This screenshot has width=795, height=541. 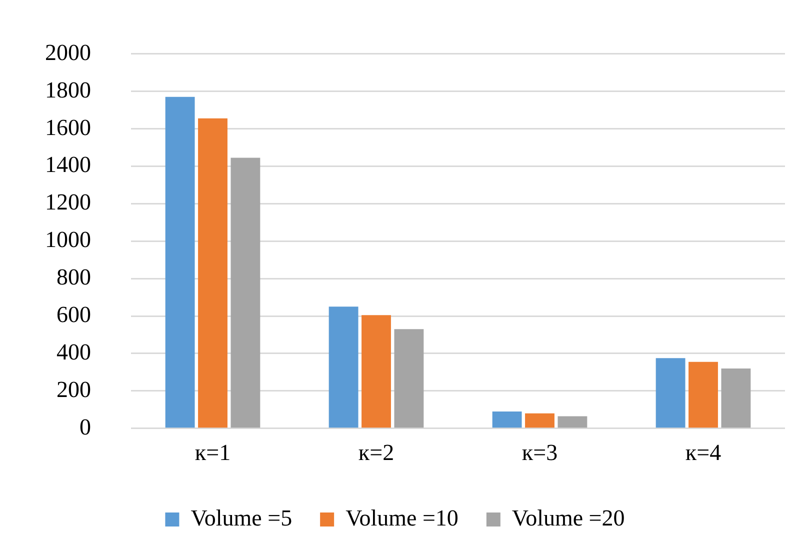 What do you see at coordinates (68, 165) in the screenshot?
I see `y-tick-label: 1400` at bounding box center [68, 165].